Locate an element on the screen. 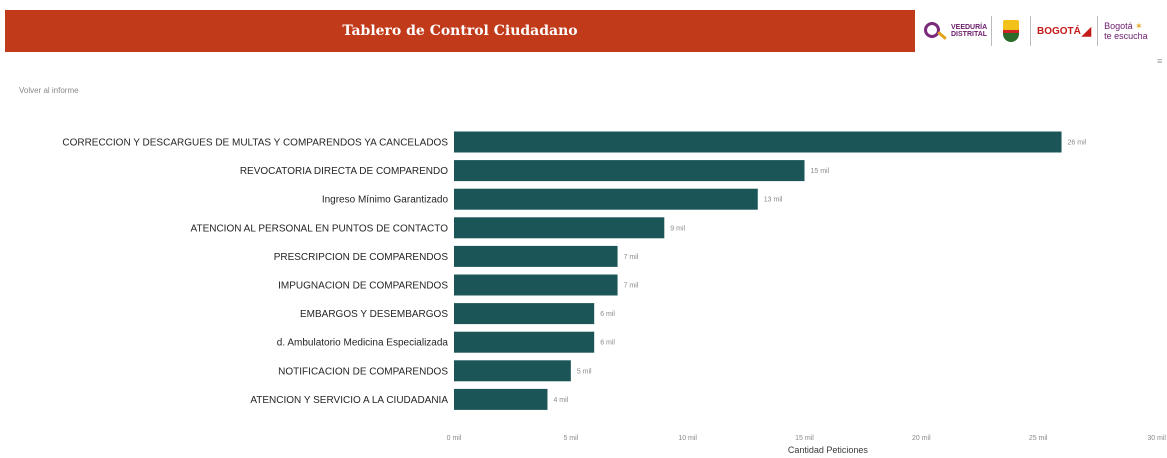  category-label: Ingreso Mínimo Garantizado is located at coordinates (385, 200).